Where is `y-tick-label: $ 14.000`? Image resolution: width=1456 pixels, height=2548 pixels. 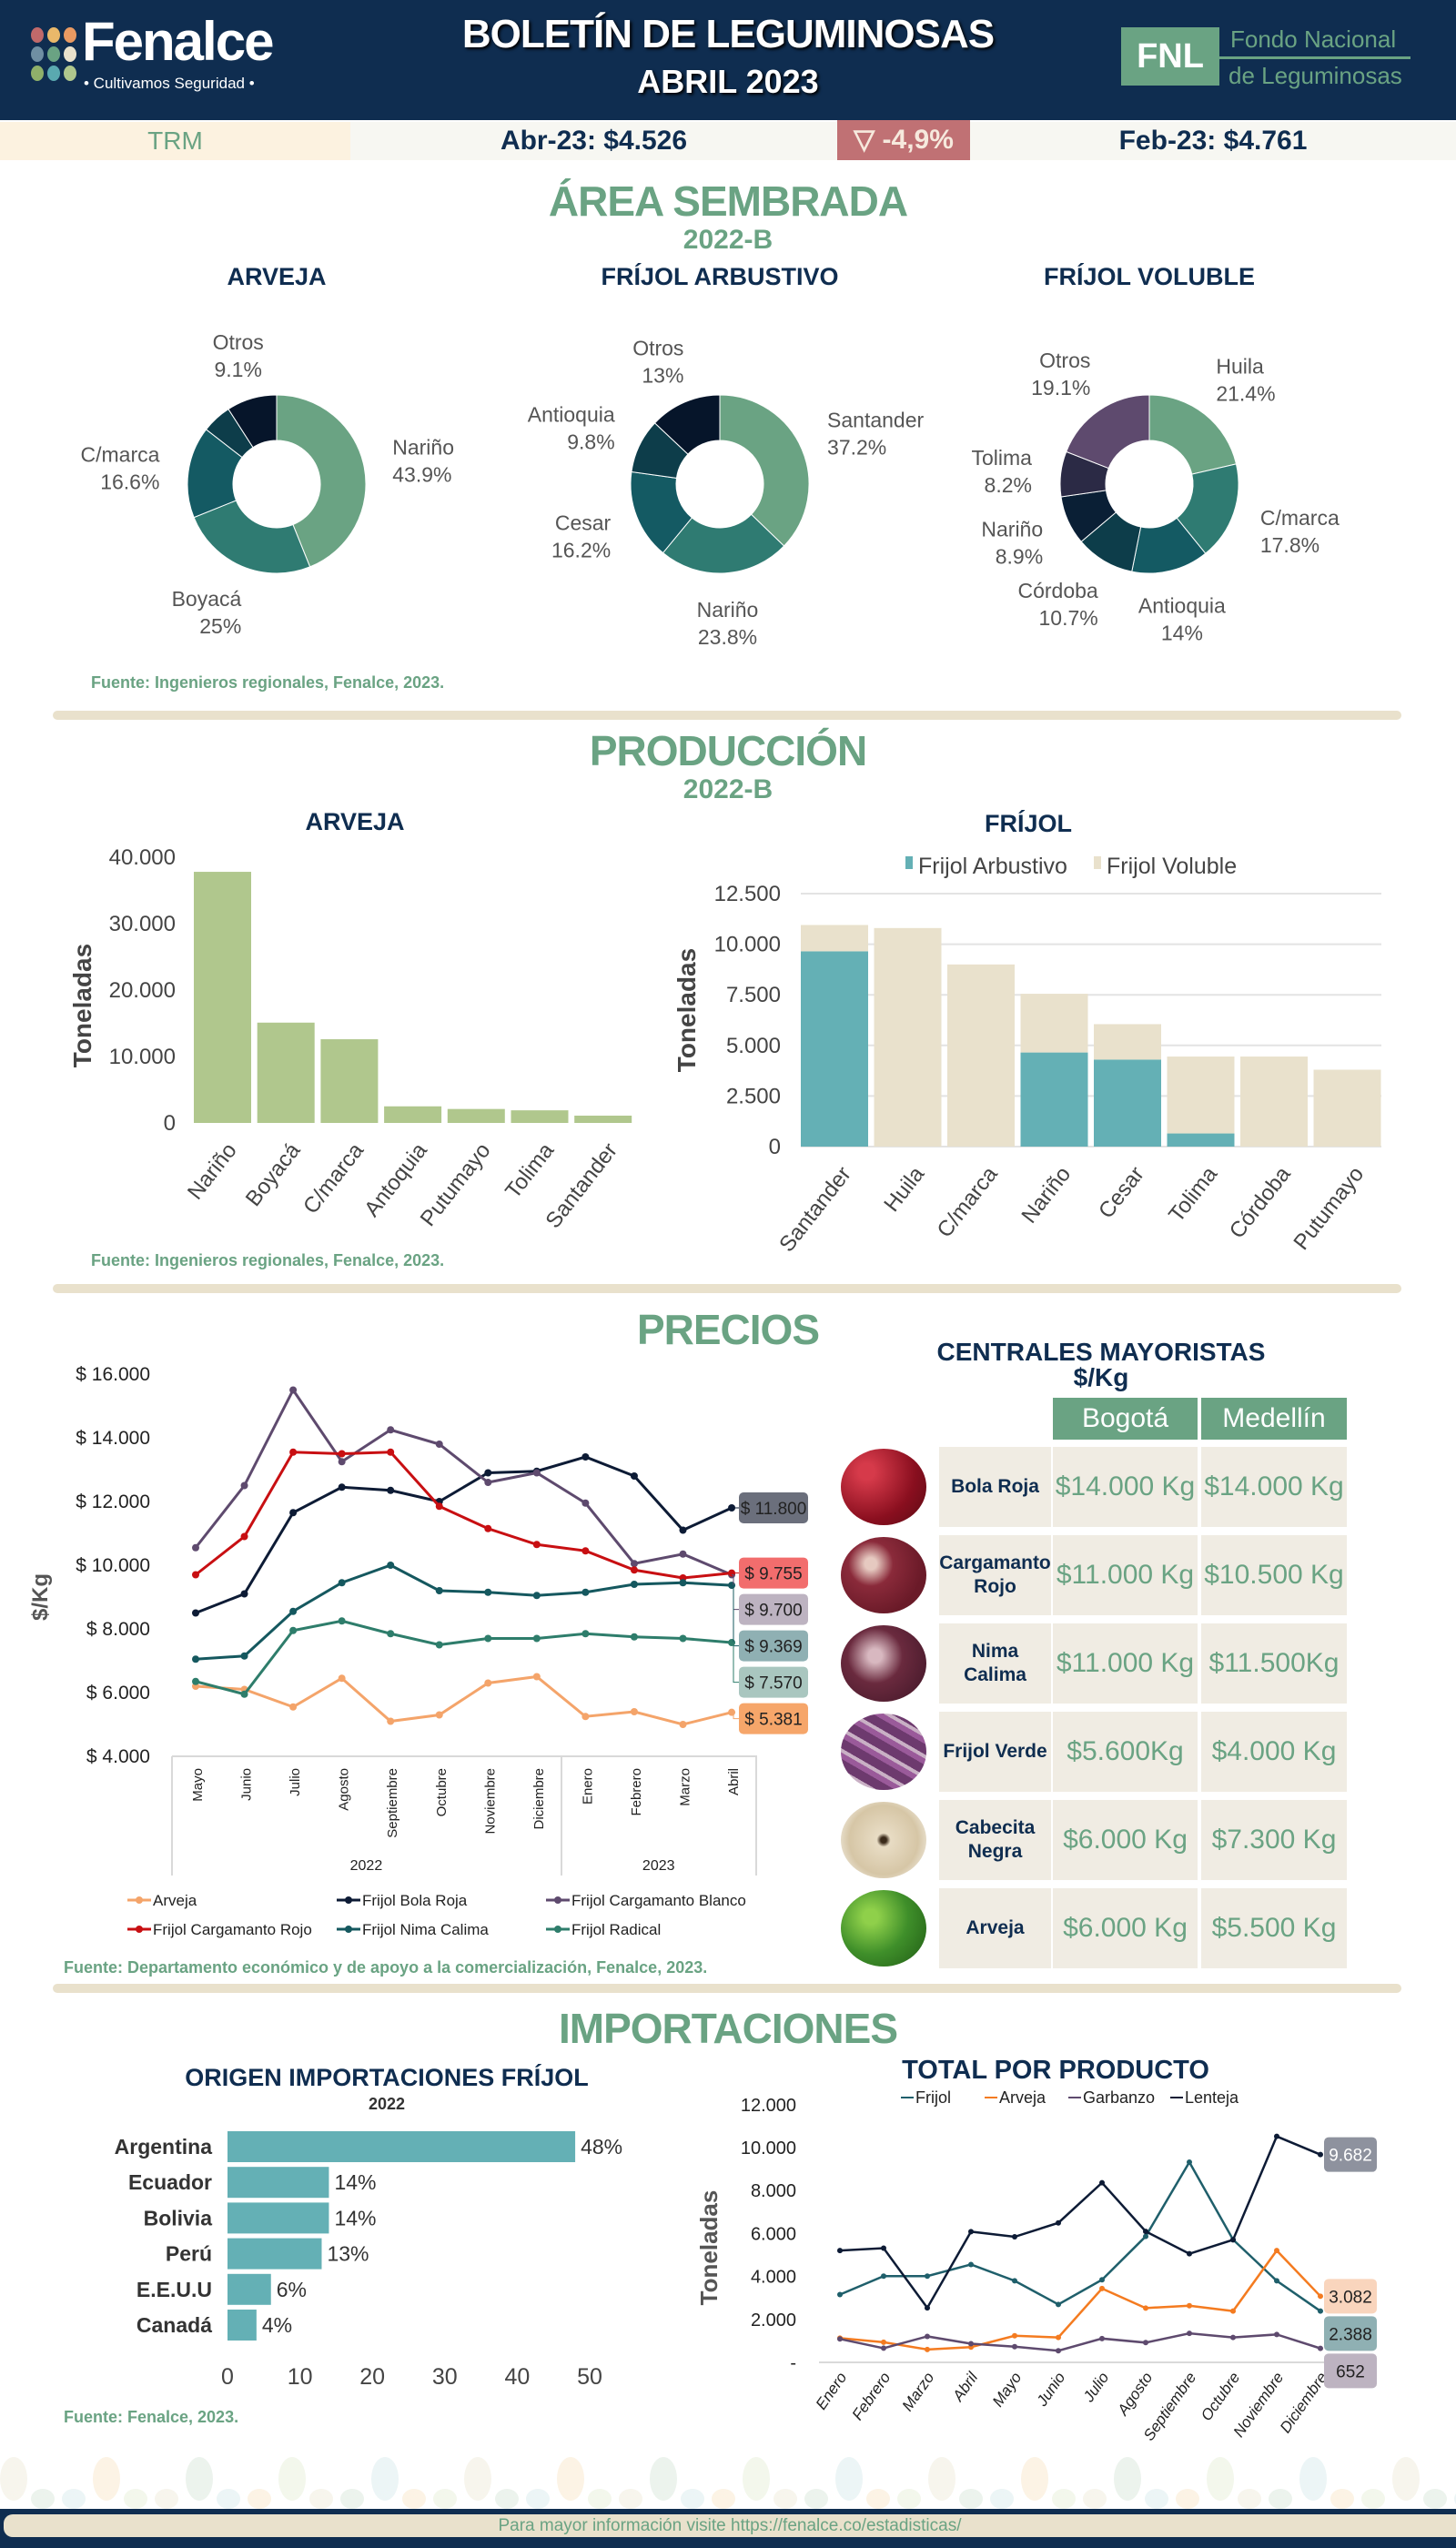 y-tick-label: $ 14.000 is located at coordinates (113, 1439).